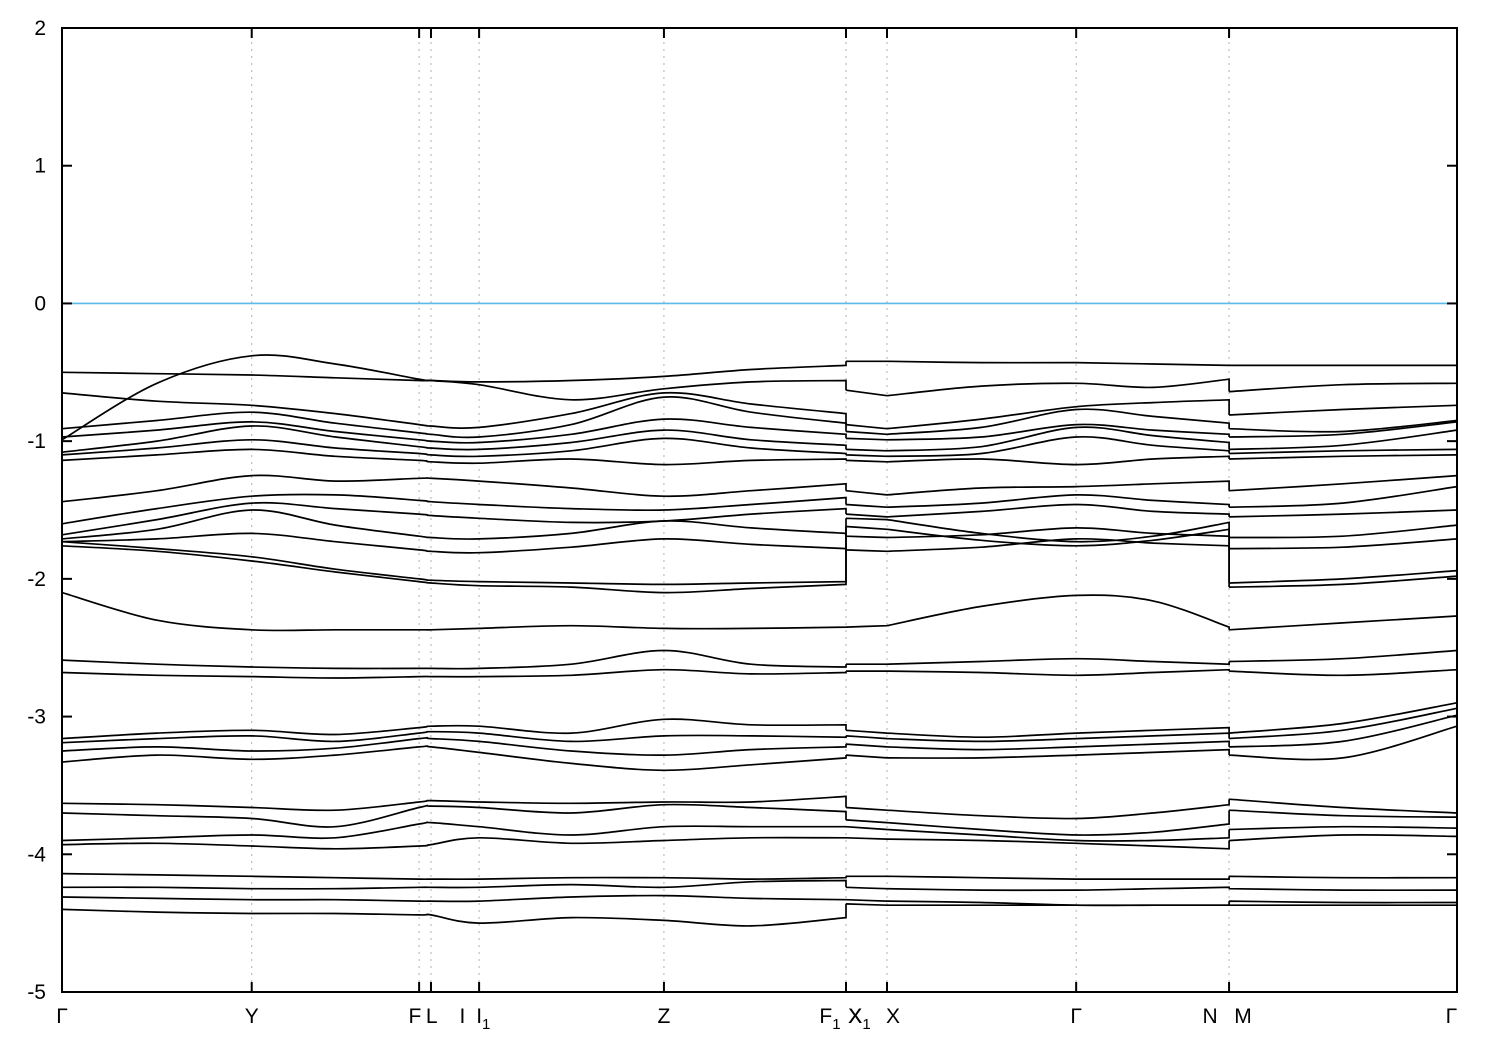 Image resolution: width=1500 pixels, height=1050 pixels. What do you see at coordinates (36, 579) in the screenshot?
I see `y-axis-tick-label: -2` at bounding box center [36, 579].